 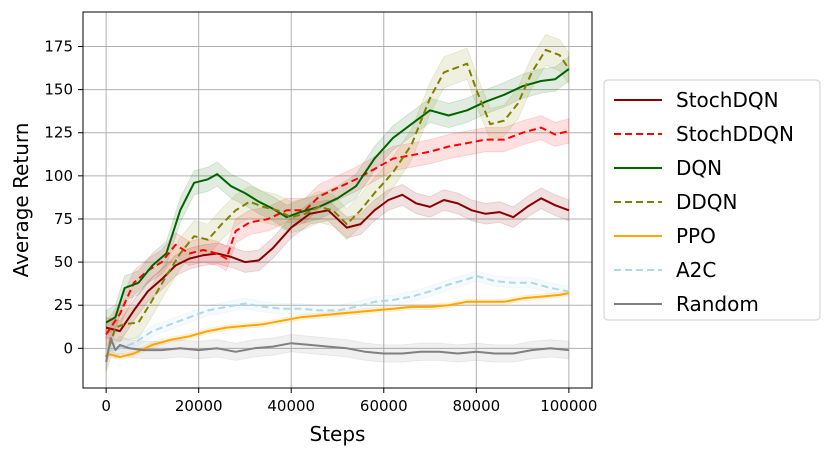 What do you see at coordinates (337, 325) in the screenshot?
I see `series-line-ppo` at bounding box center [337, 325].